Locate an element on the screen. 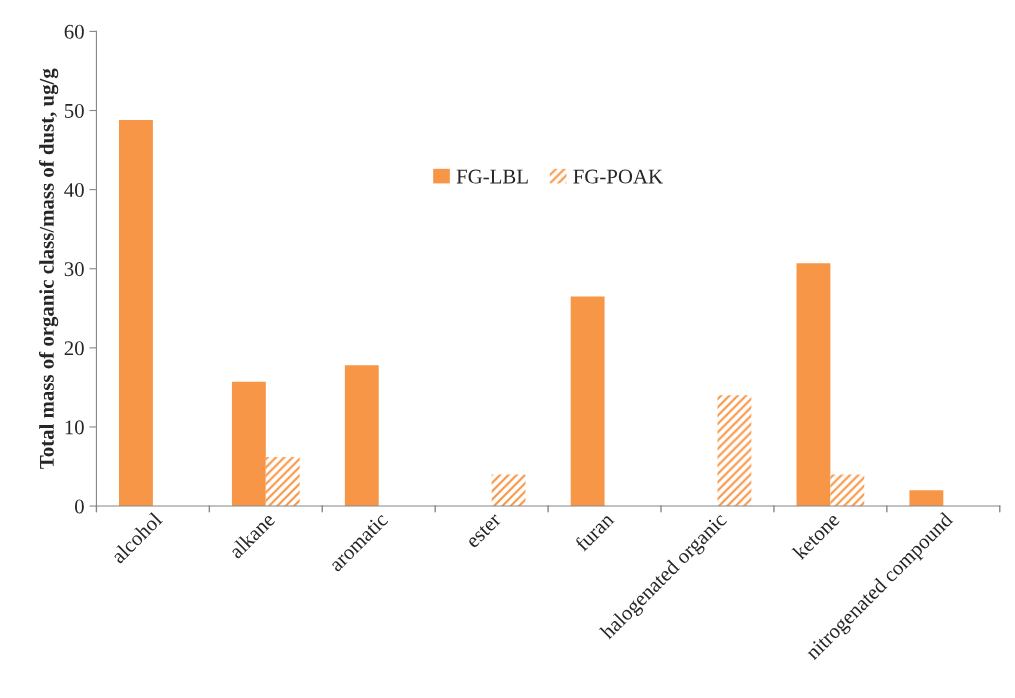 The image size is (1015, 698). y-tick-label: 30 is located at coordinates (74, 269).